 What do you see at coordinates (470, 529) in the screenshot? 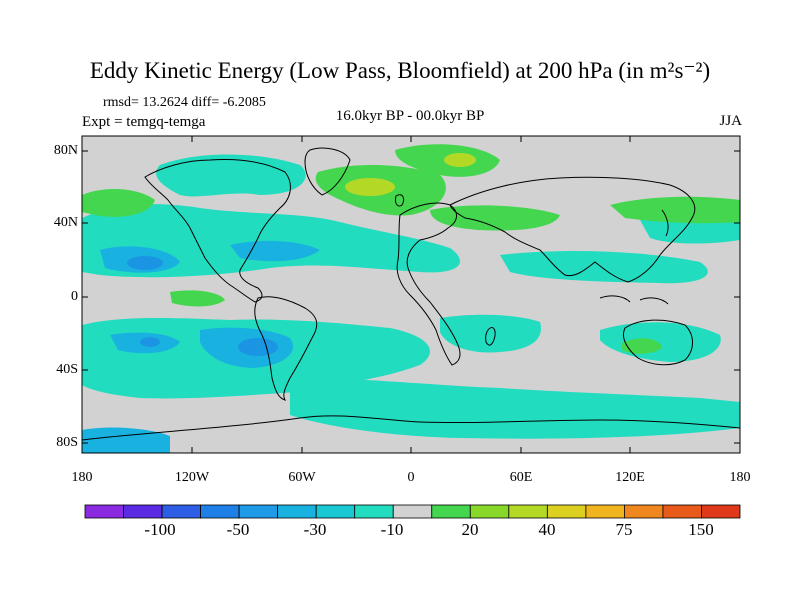
I see `colorbar-label-20: 20` at bounding box center [470, 529].